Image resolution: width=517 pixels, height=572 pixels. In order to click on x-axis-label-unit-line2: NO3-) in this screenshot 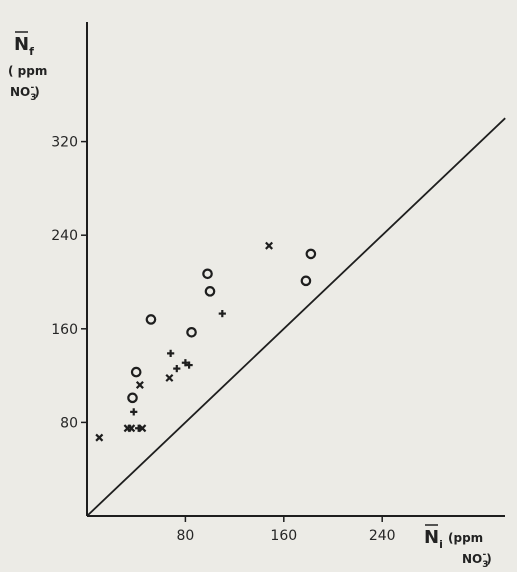, I will do `click(477, 560)`.